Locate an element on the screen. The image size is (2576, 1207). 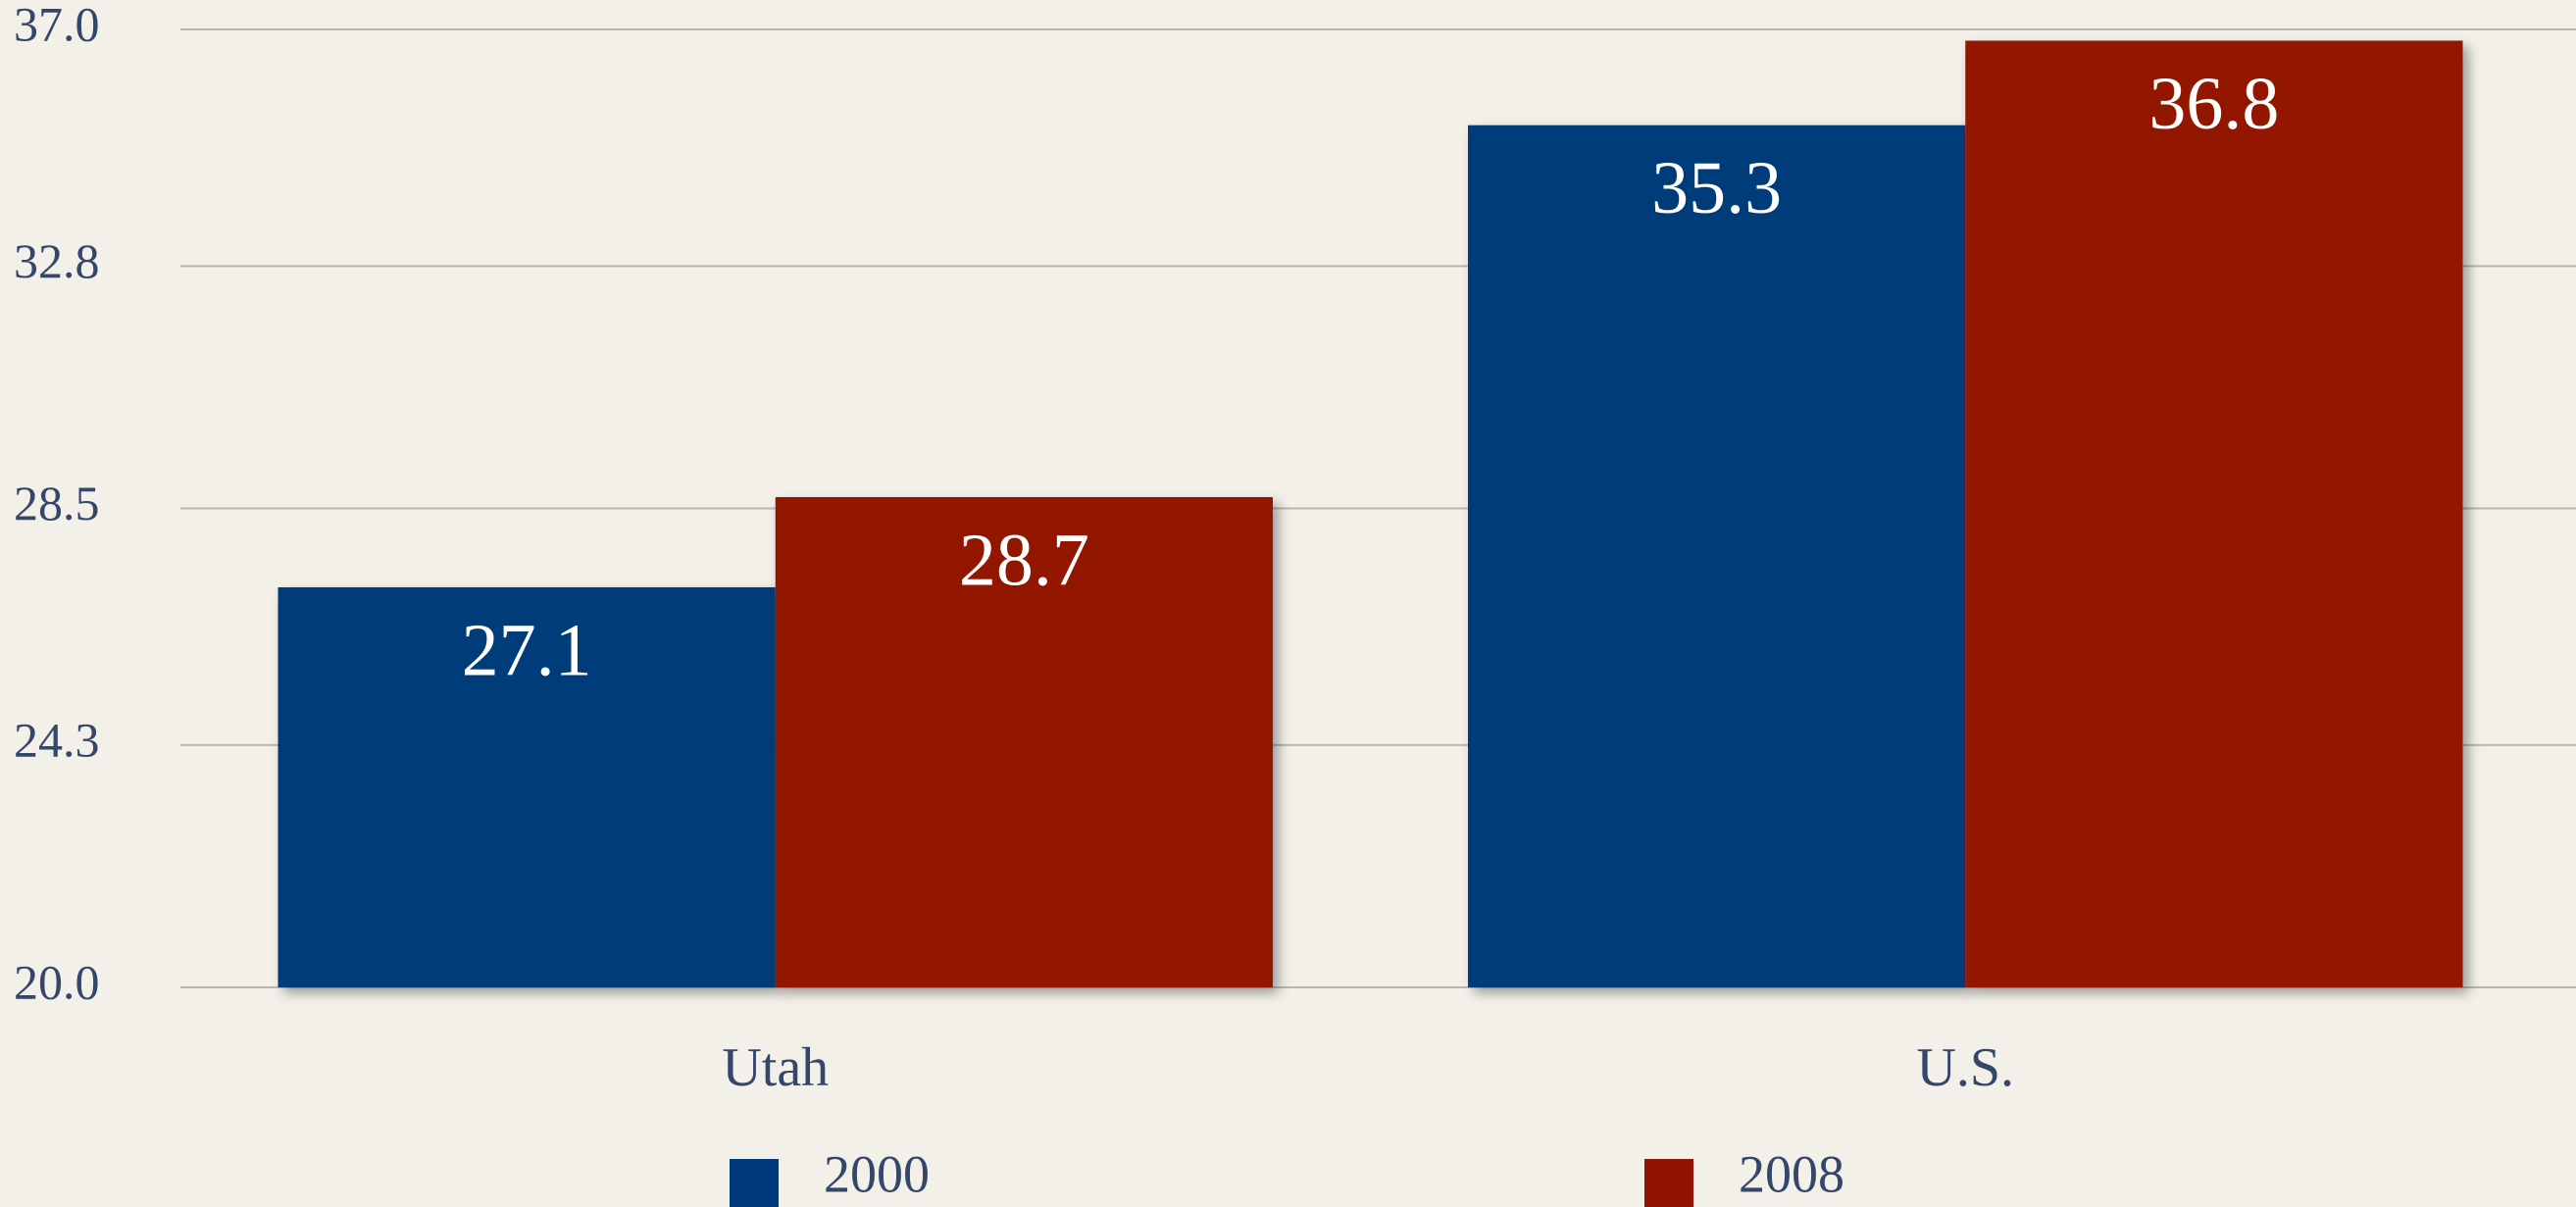
y-tick-label: 37.0 is located at coordinates (57, 25).